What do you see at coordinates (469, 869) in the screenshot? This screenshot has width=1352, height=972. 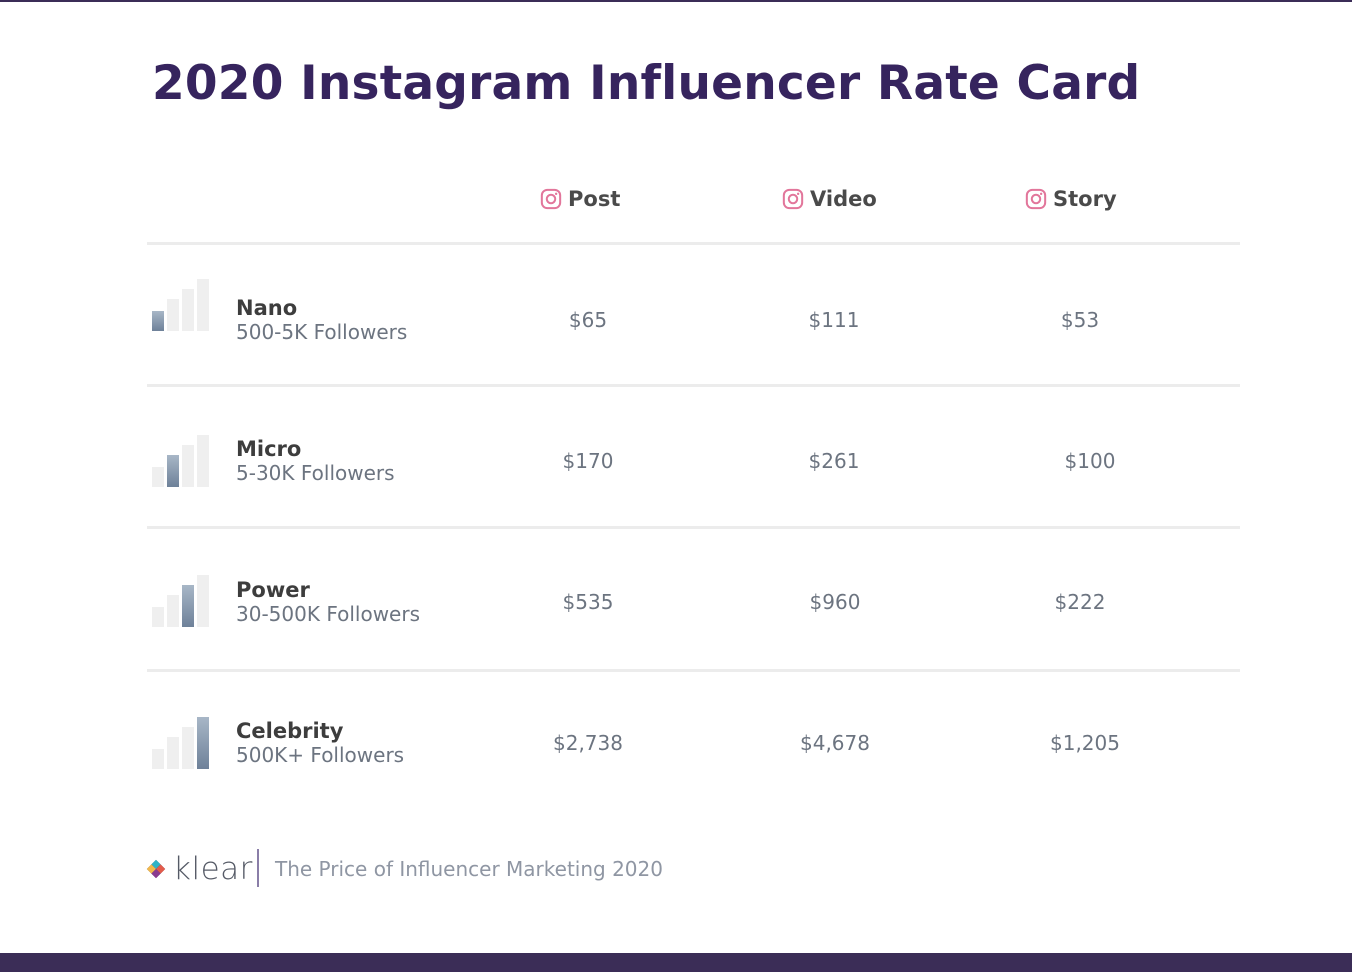 I see `footer-caption: The Price of Influencer Marketing 2020` at bounding box center [469, 869].